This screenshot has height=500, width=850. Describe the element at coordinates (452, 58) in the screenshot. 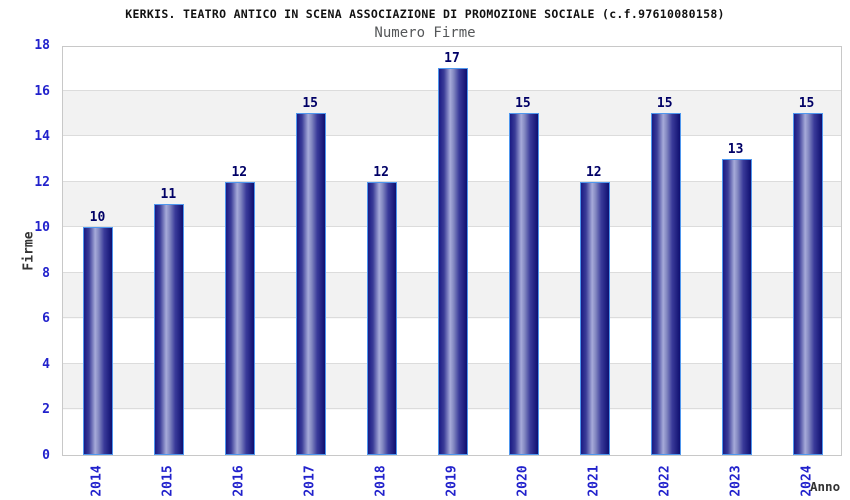

I see `bar-value-label: 17` at that location.